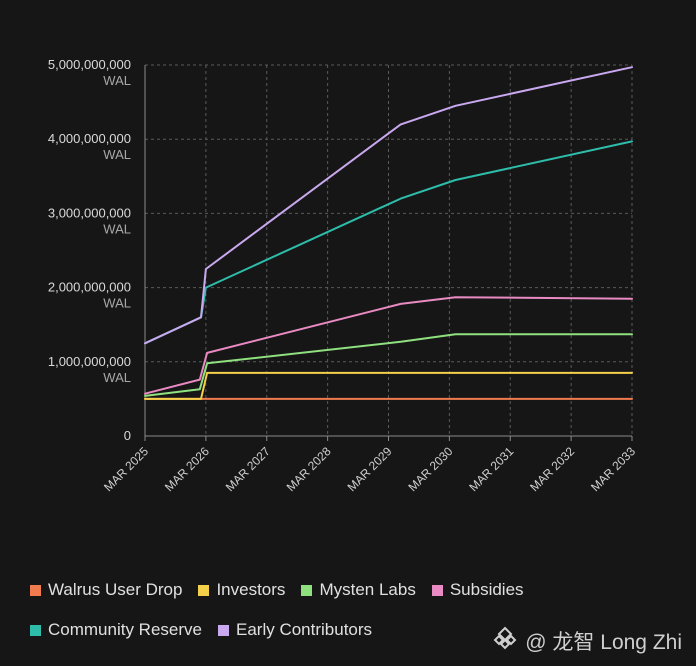 The width and height of the screenshot is (696, 666). What do you see at coordinates (486, 589) in the screenshot?
I see `legend-label: Subsidies` at bounding box center [486, 589].